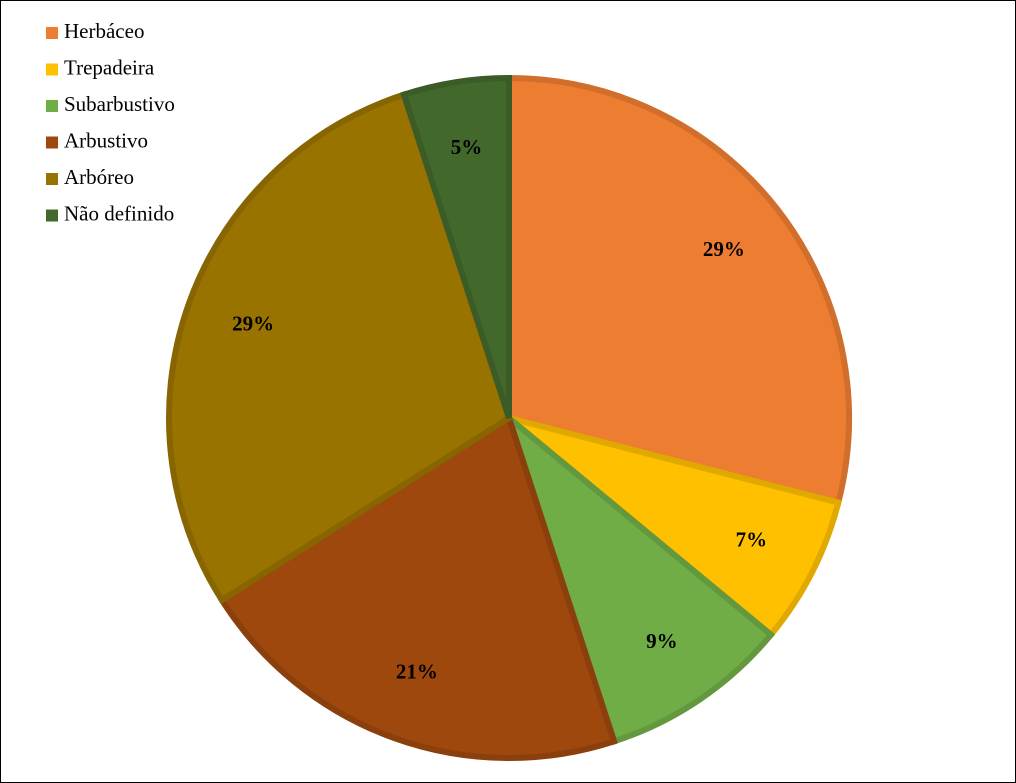  I want to click on legend-label: Trepadeira, so click(109, 67).